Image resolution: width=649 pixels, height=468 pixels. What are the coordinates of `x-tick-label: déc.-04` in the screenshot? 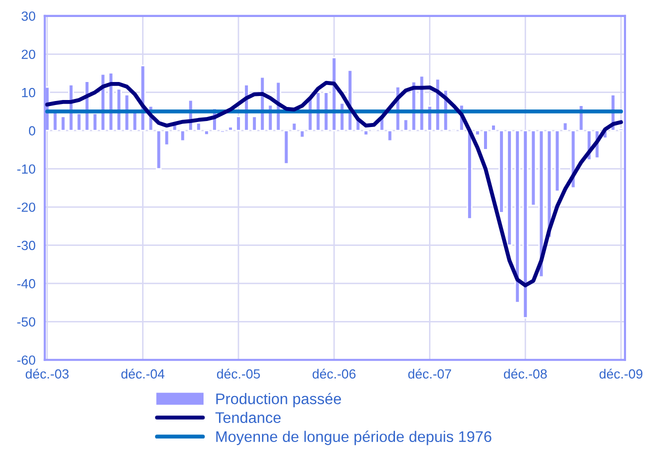 It's located at (142, 373).